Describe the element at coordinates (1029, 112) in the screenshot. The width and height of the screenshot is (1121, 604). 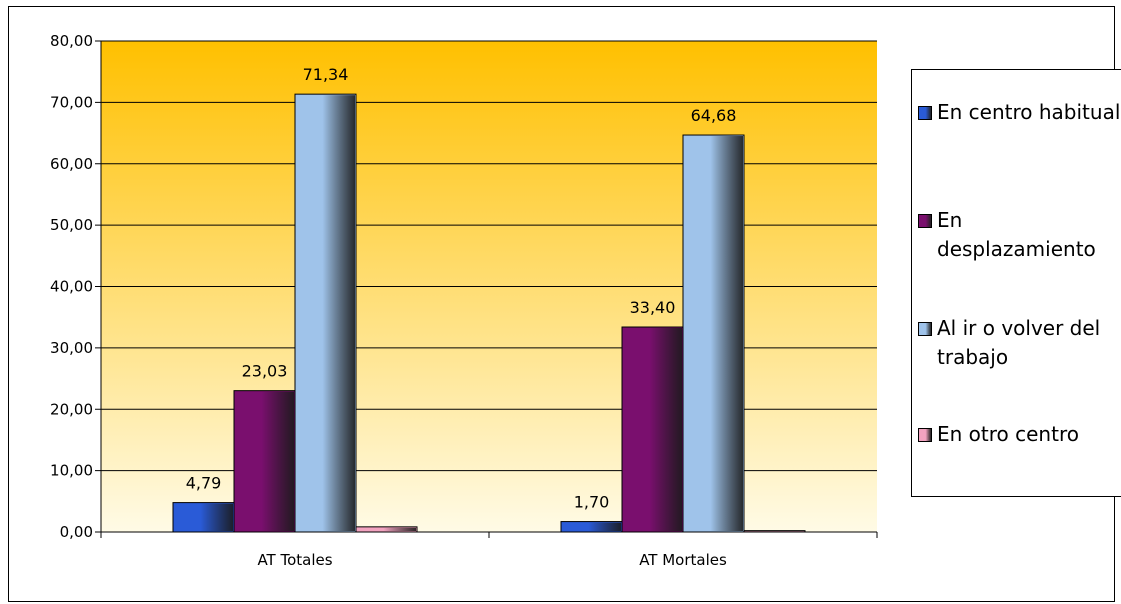
I see `legend-label: En centro habitual` at that location.